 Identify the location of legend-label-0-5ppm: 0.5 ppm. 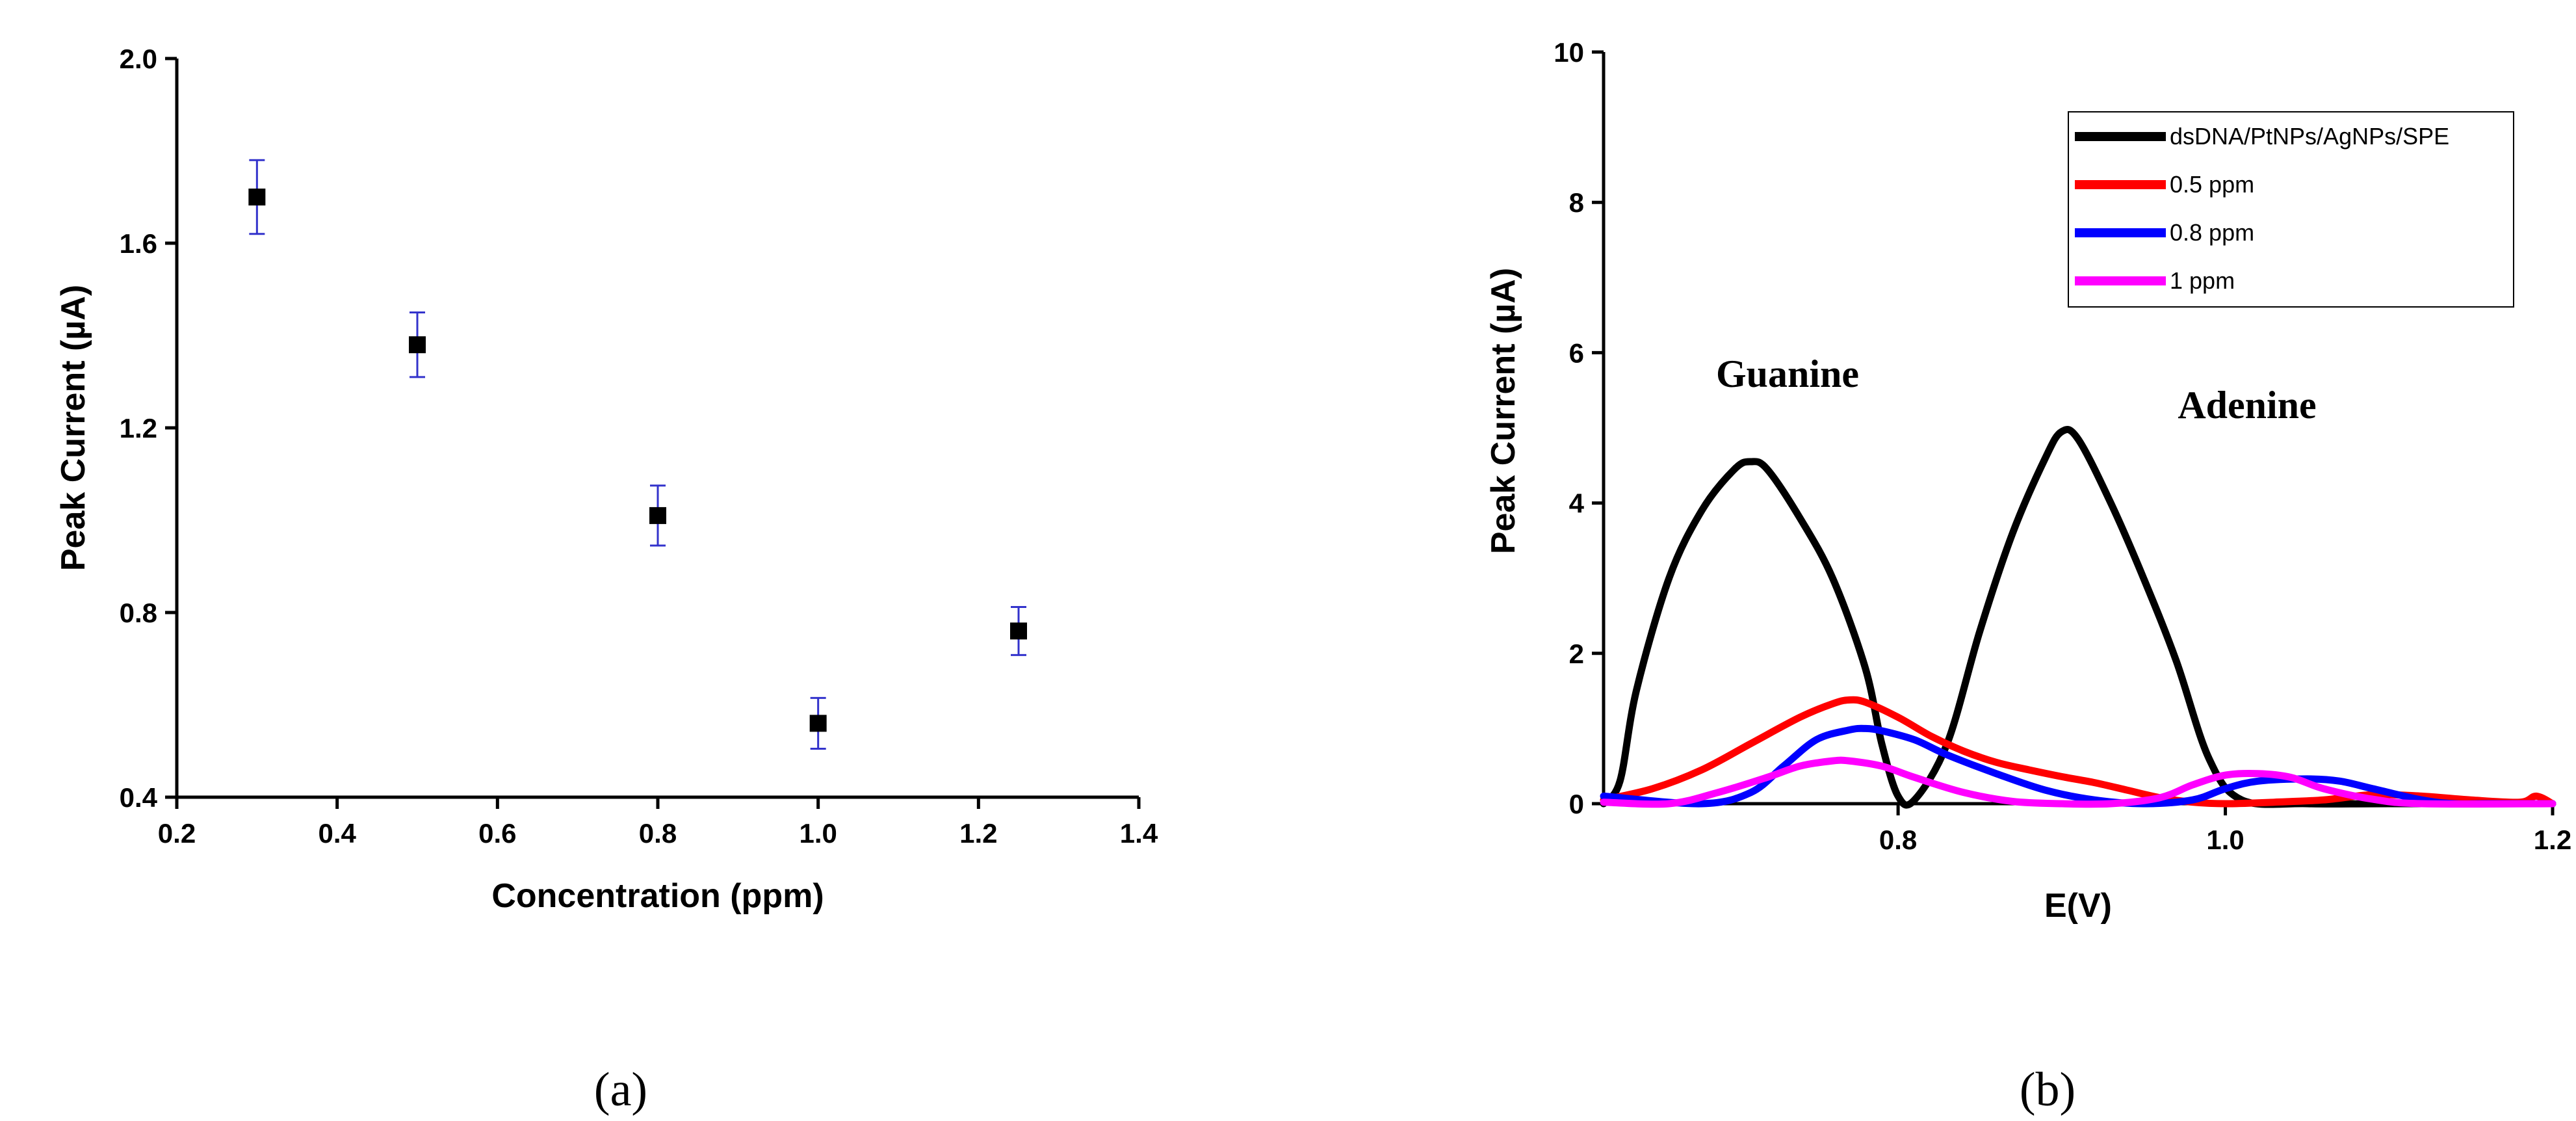
(2212, 184).